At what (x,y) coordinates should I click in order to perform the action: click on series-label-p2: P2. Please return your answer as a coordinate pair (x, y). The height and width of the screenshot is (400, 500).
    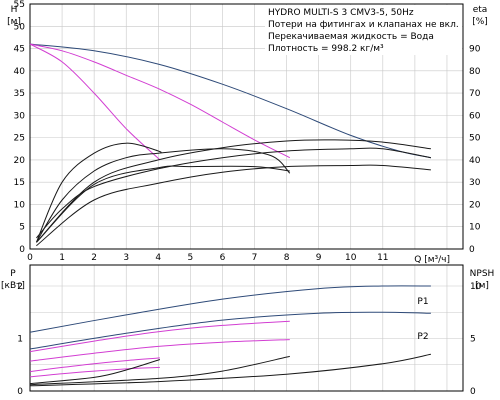
    Looking at the image, I should click on (422, 337).